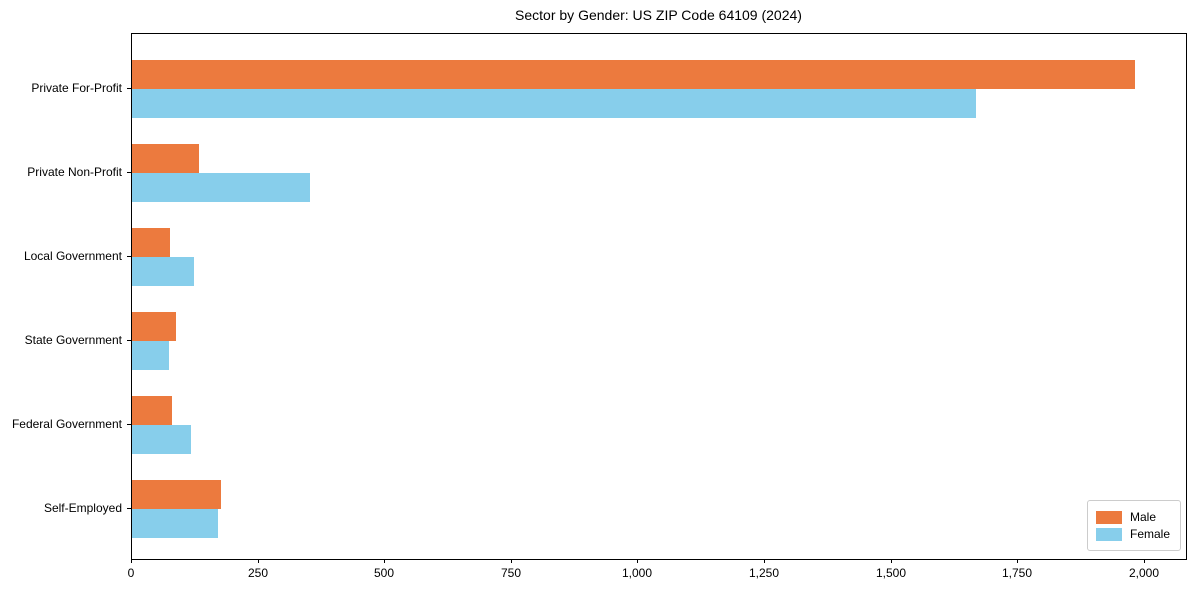  Describe the element at coordinates (1144, 573) in the screenshot. I see `x-tick-label: 2,000` at that location.